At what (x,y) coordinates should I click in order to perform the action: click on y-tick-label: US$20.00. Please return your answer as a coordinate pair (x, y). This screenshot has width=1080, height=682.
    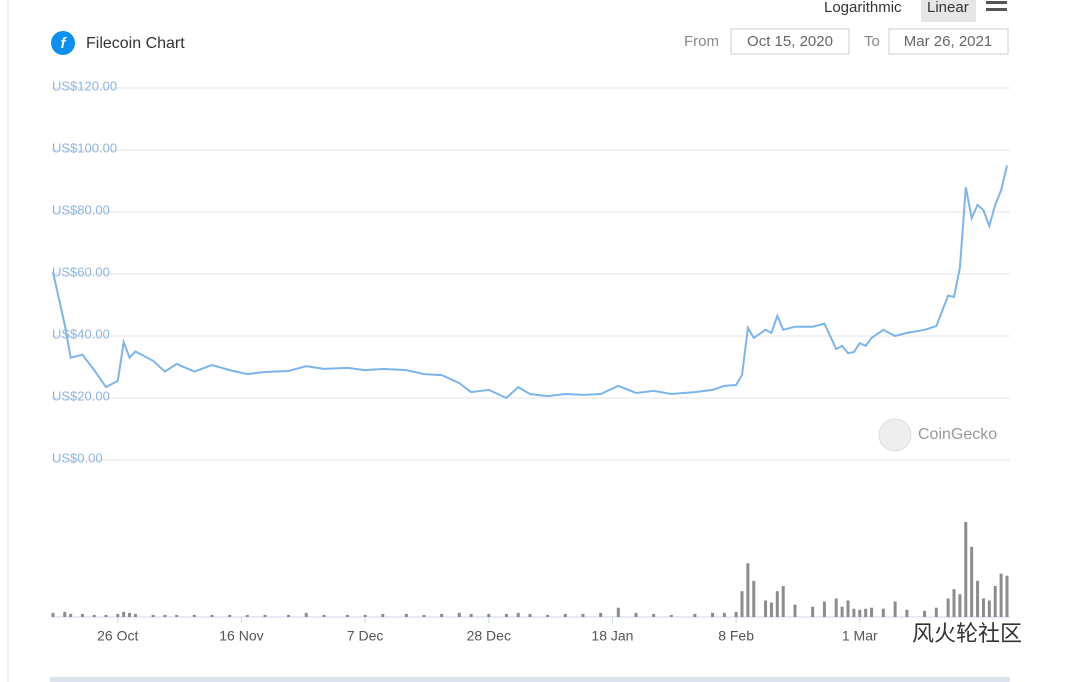
    Looking at the image, I should click on (81, 395).